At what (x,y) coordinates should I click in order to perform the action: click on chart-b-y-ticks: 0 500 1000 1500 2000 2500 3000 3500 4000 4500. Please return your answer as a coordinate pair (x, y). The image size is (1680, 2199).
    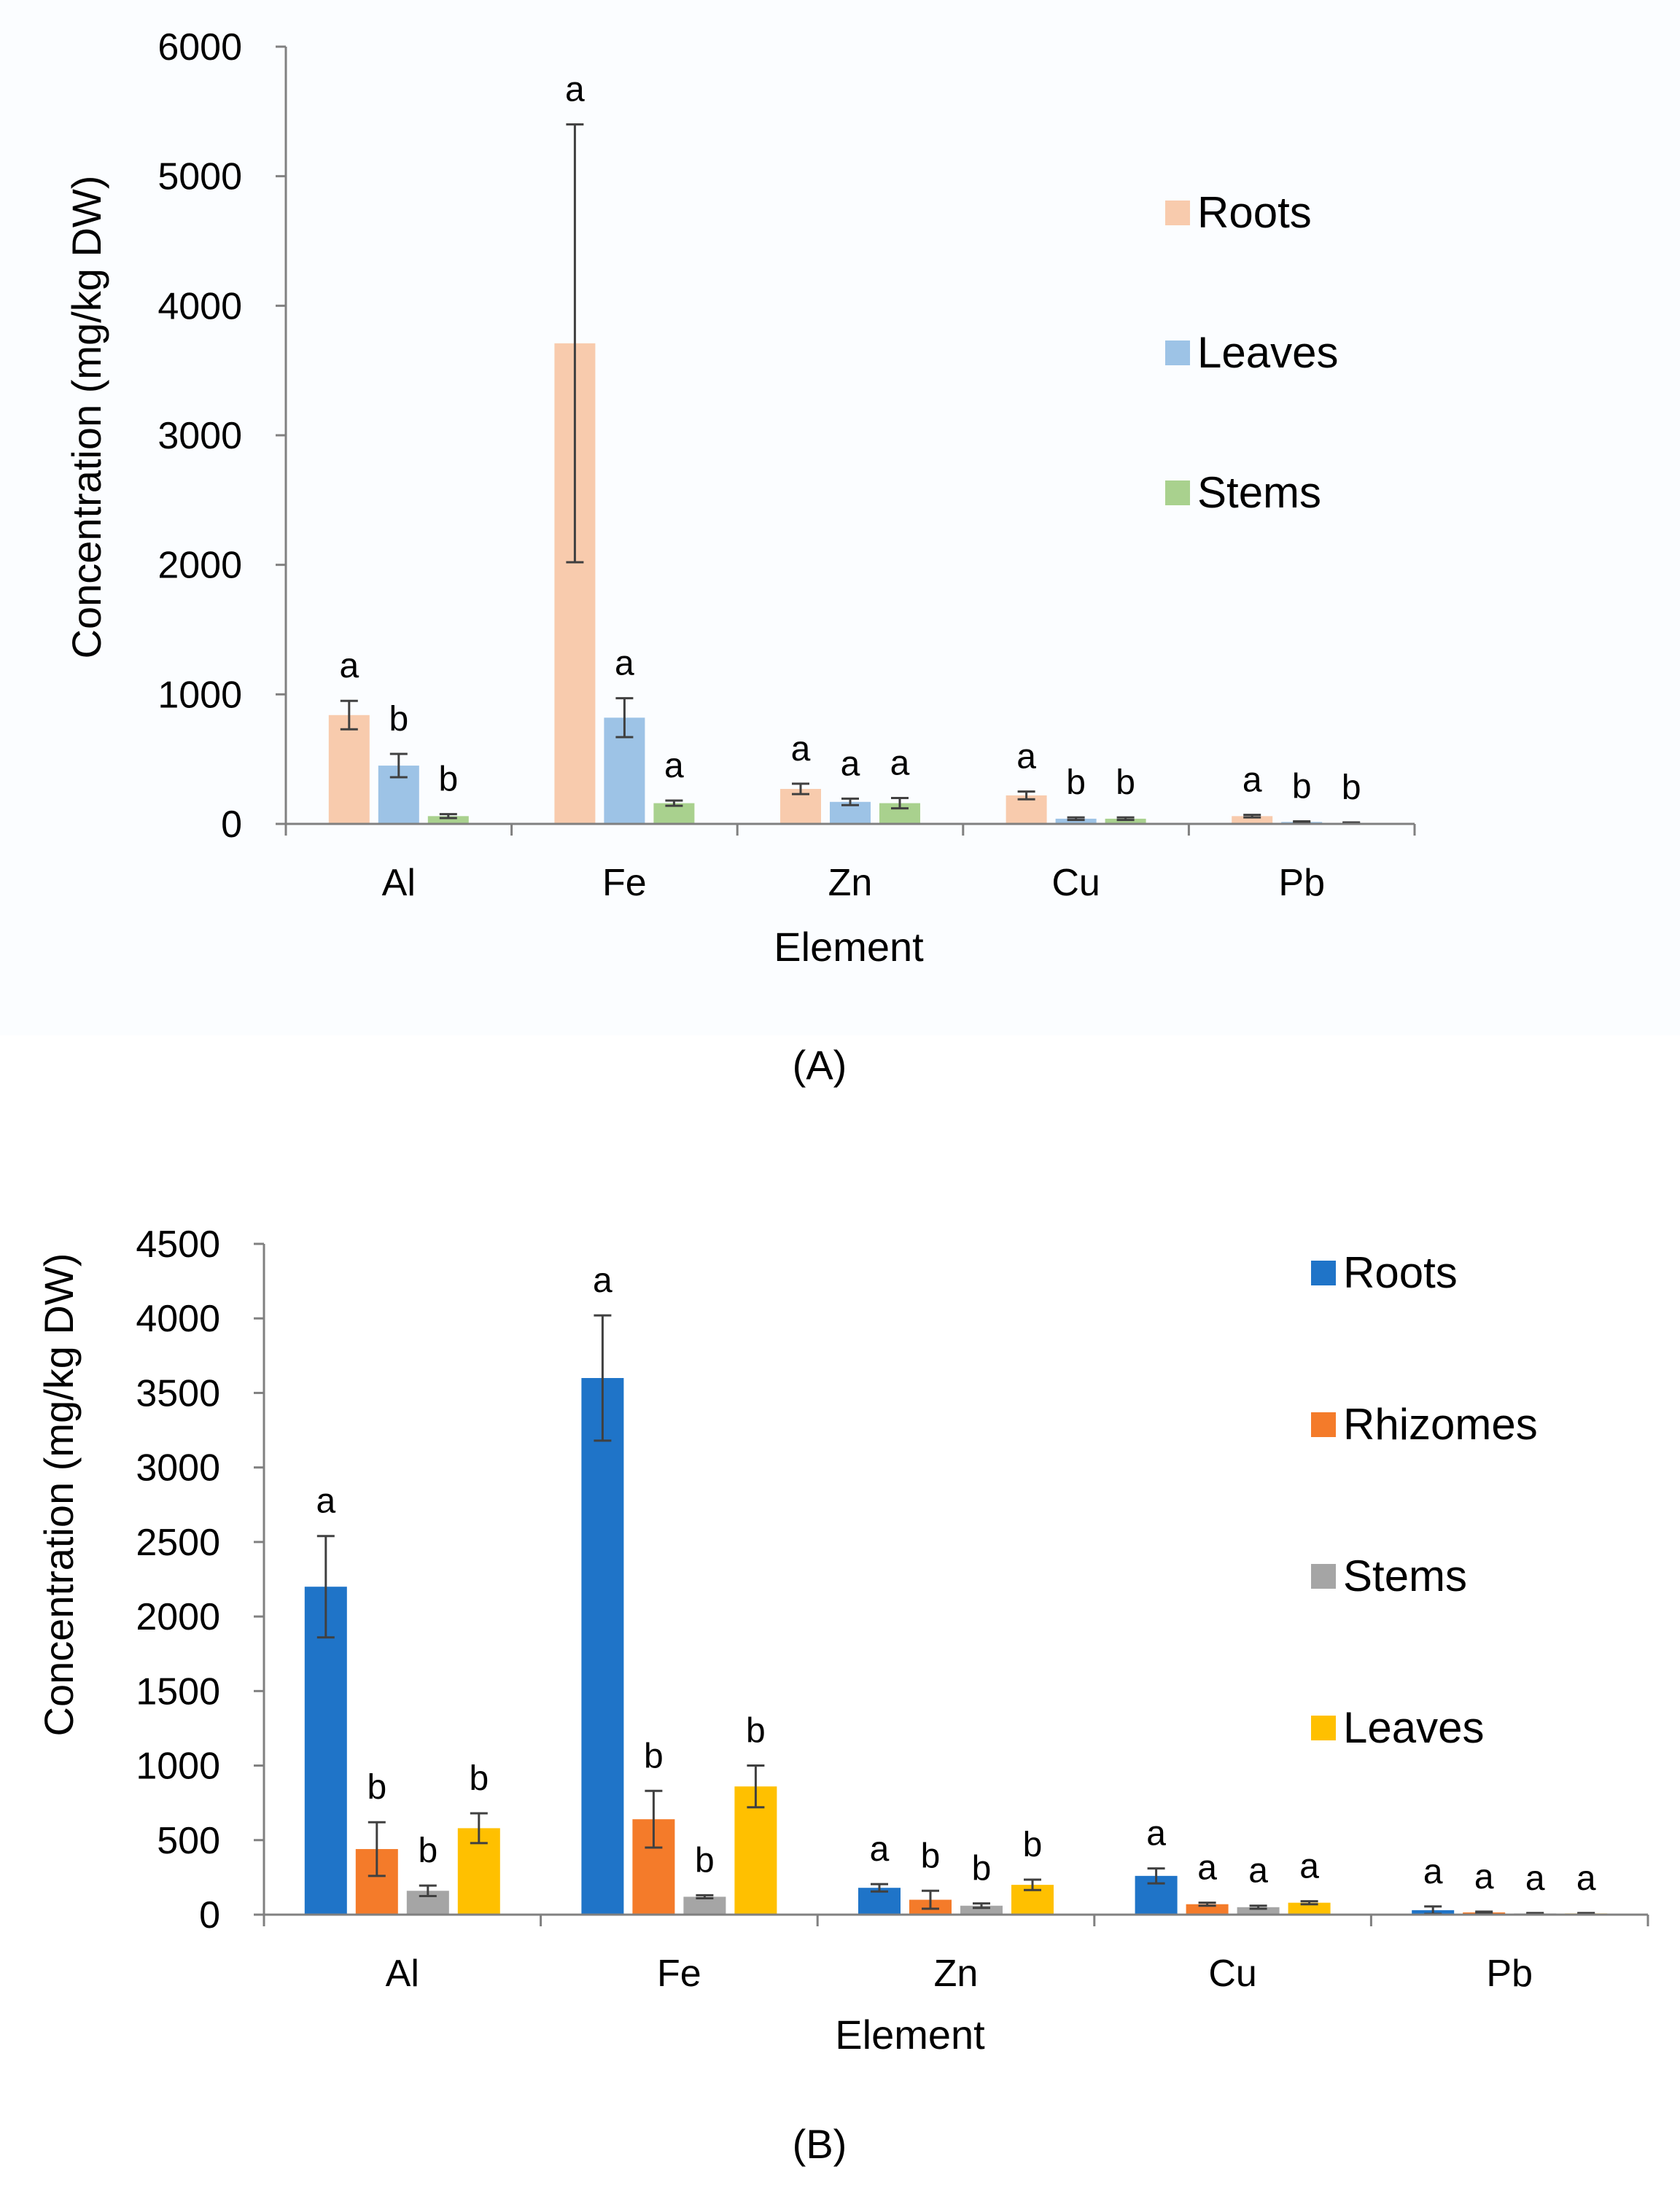
    Looking at the image, I should click on (200, 1580).